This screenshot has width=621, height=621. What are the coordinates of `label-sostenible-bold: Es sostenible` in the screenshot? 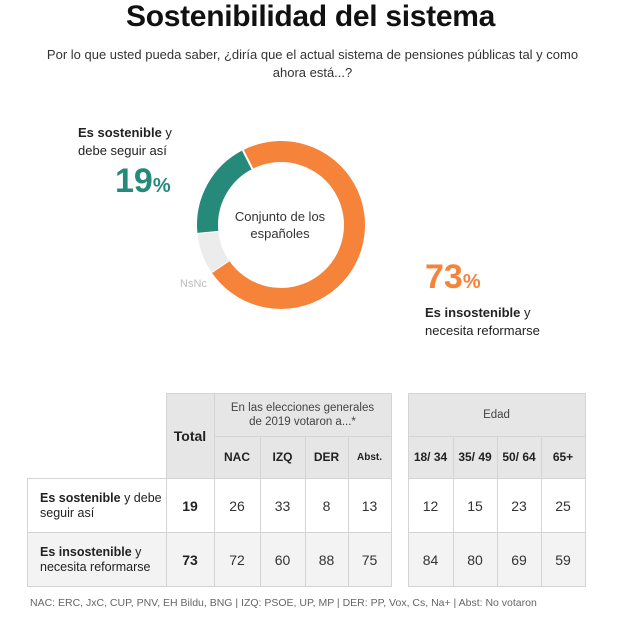 It's located at (120, 132).